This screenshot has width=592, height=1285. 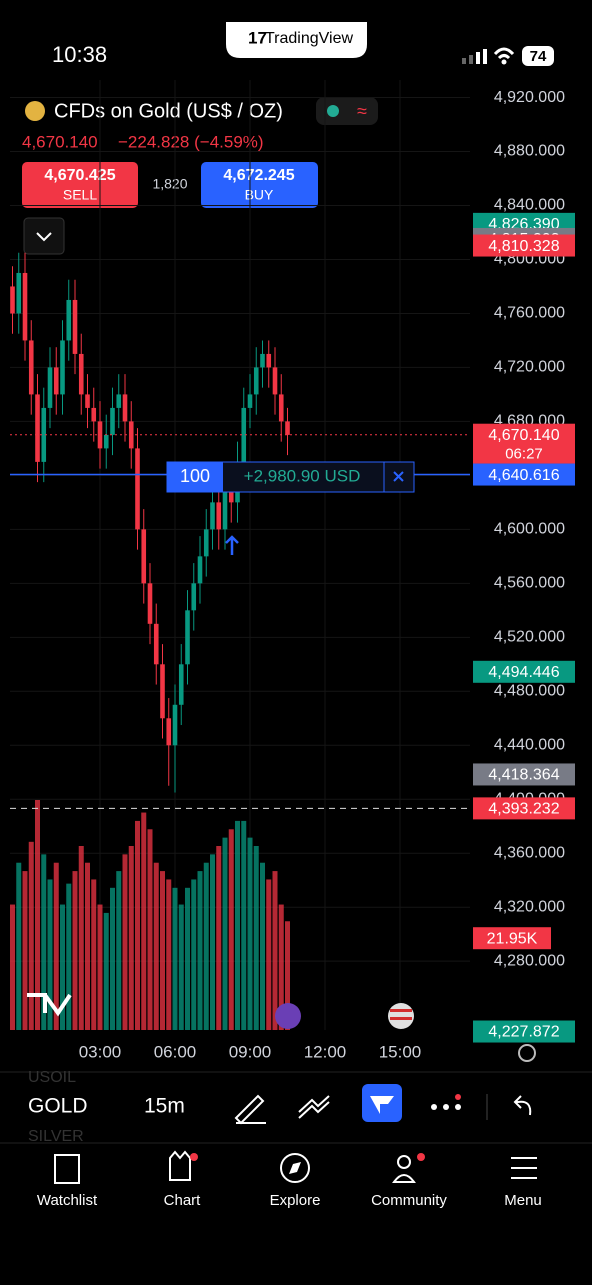 I want to click on chevron, so click(x=44, y=237).